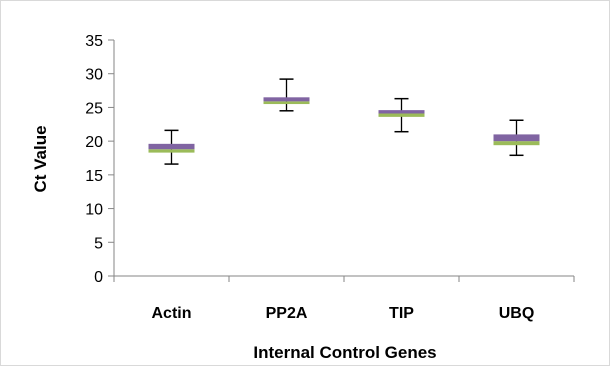 The width and height of the screenshot is (610, 367). Describe the element at coordinates (98, 277) in the screenshot. I see `y-tick-label: 0` at that location.